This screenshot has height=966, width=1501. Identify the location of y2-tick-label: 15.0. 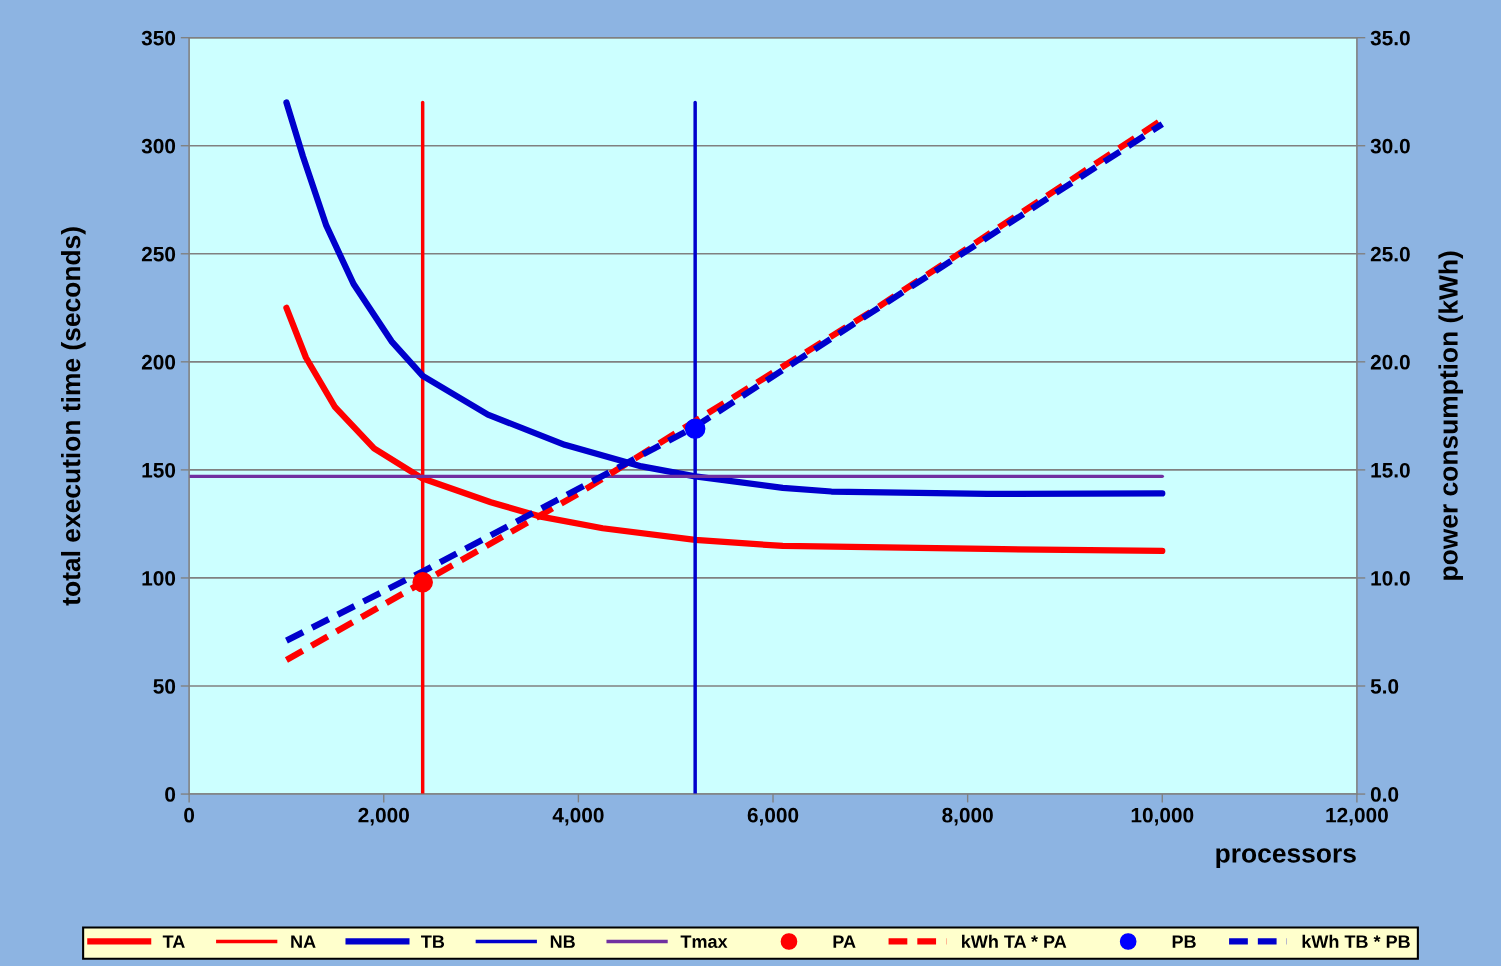
(1390, 470).